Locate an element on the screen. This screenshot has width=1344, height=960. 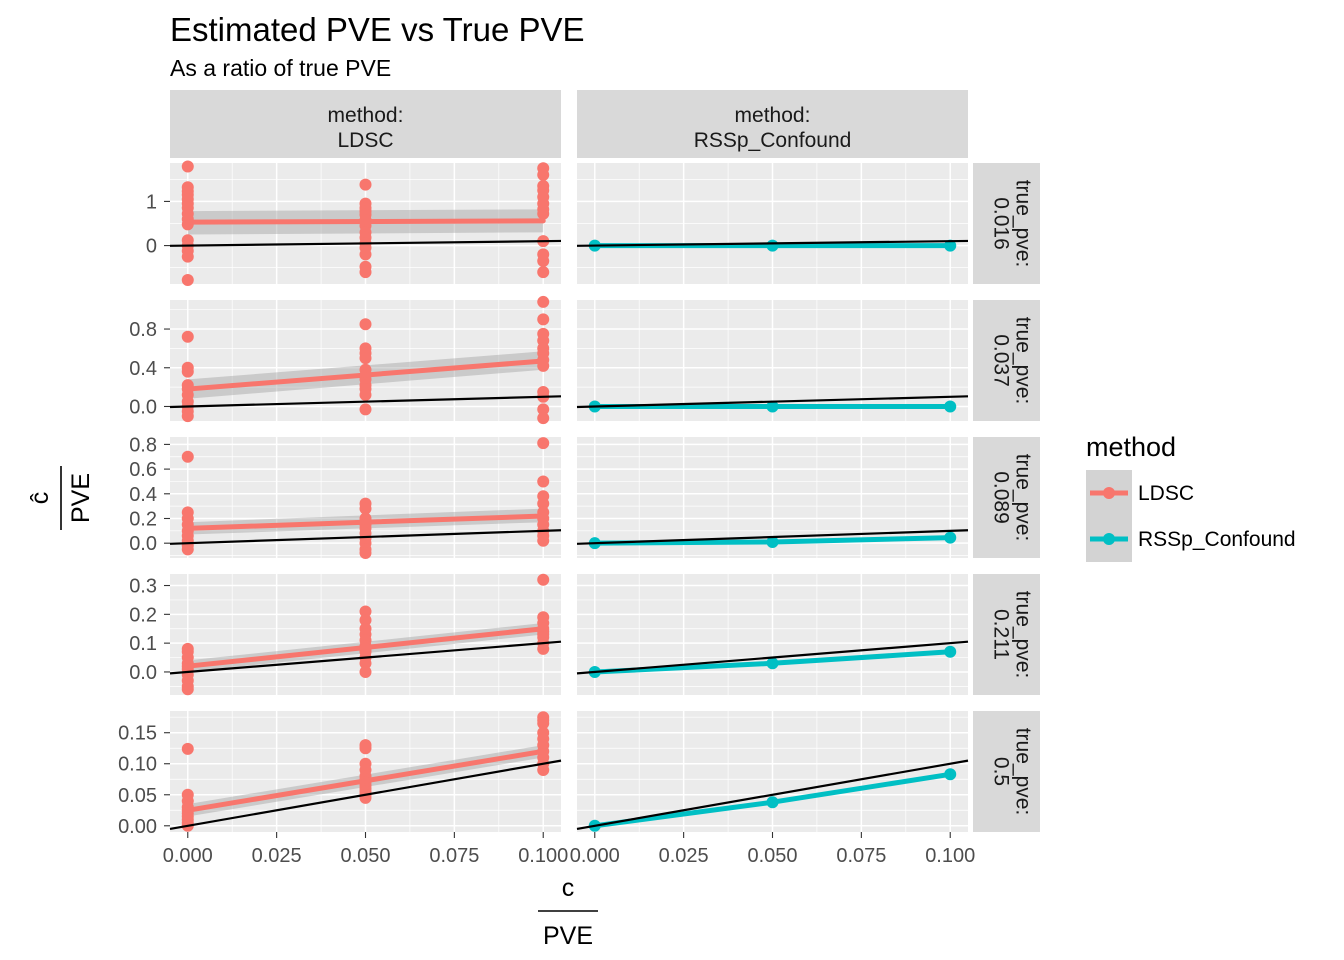
row-strip-text-group: true_pve:0.089 is located at coordinates (1012, 498).